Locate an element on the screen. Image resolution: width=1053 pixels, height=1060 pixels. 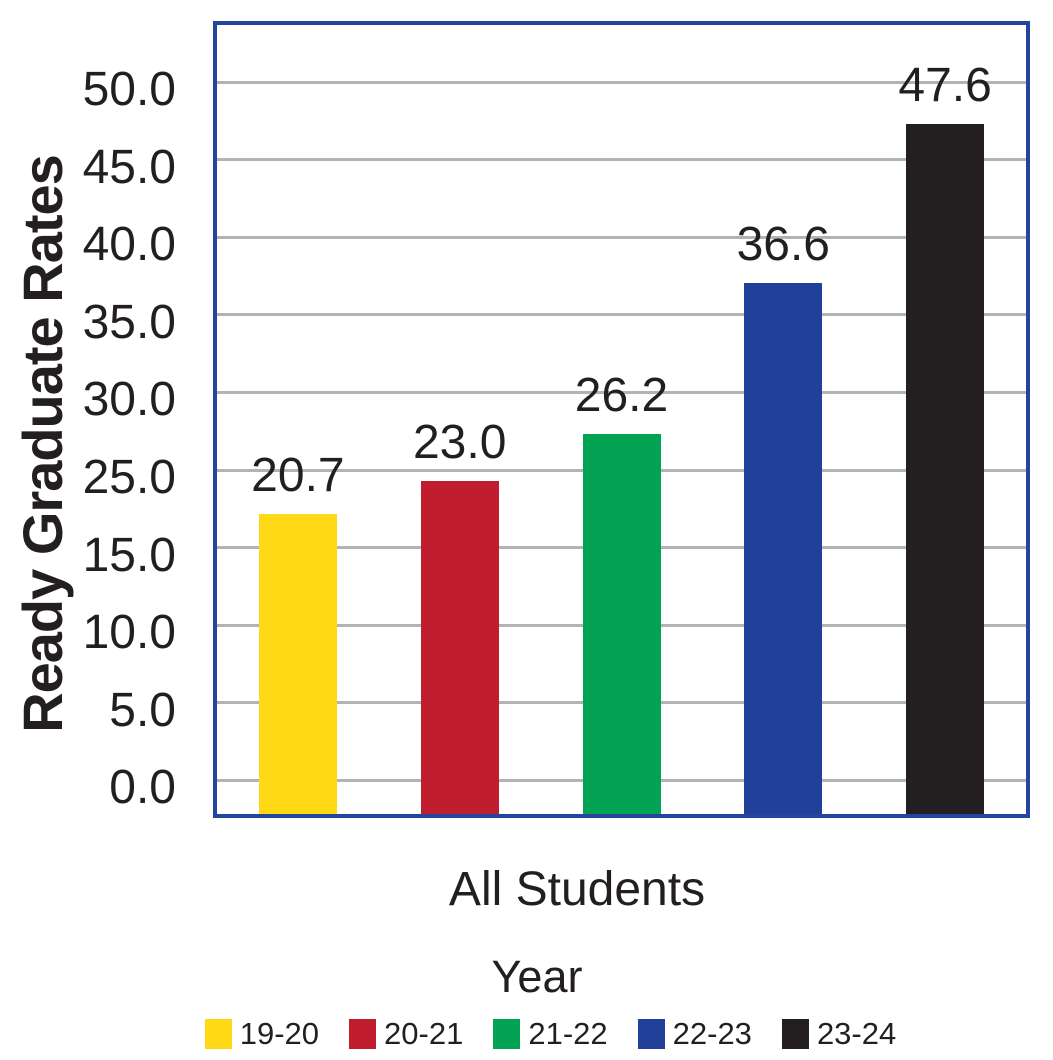
legend-label: 21-22 is located at coordinates (568, 1033).